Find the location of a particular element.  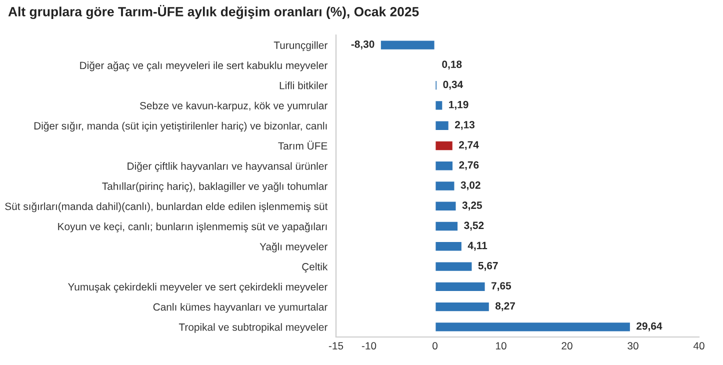

data-label: 1,19 is located at coordinates (458, 105).